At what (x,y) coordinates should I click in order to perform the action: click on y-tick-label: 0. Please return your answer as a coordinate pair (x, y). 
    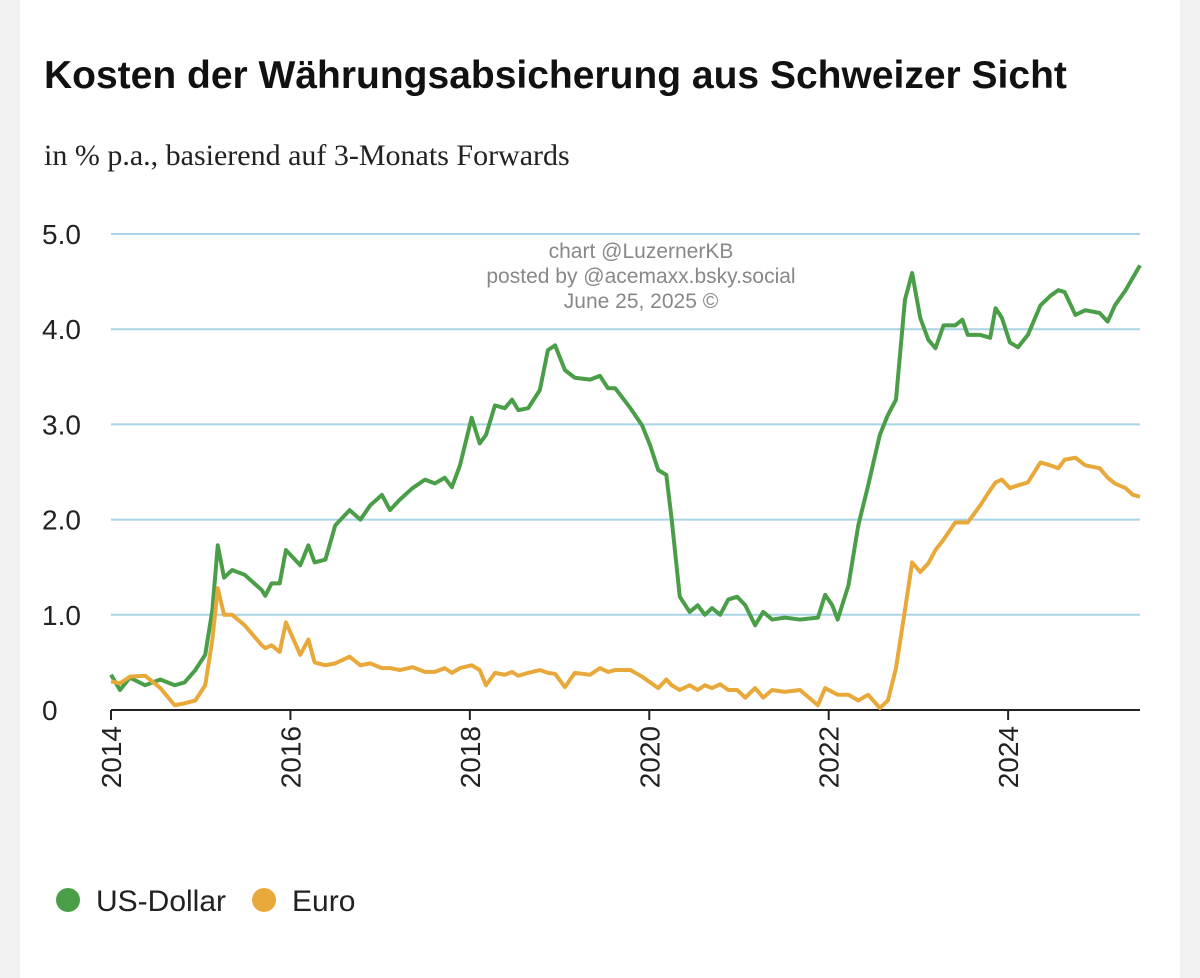
    Looking at the image, I should click on (50, 710).